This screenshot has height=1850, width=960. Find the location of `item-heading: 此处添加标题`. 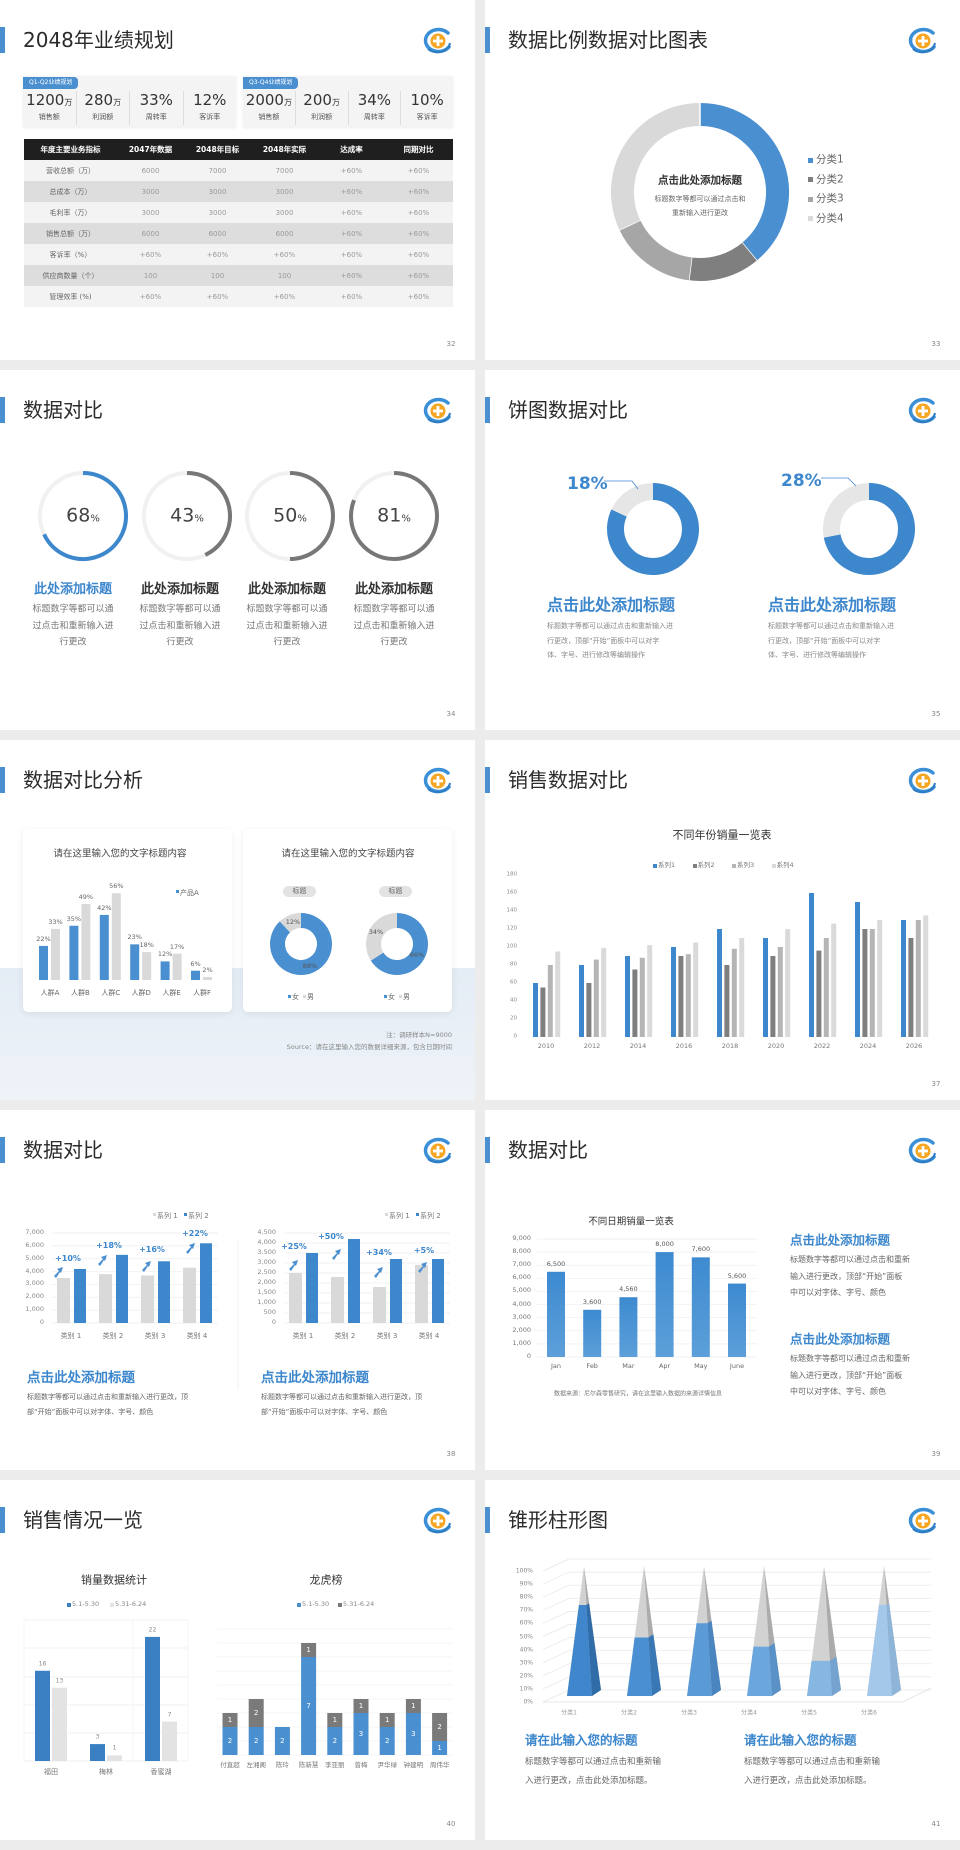

item-heading: 此处添加标题 is located at coordinates (394, 590).